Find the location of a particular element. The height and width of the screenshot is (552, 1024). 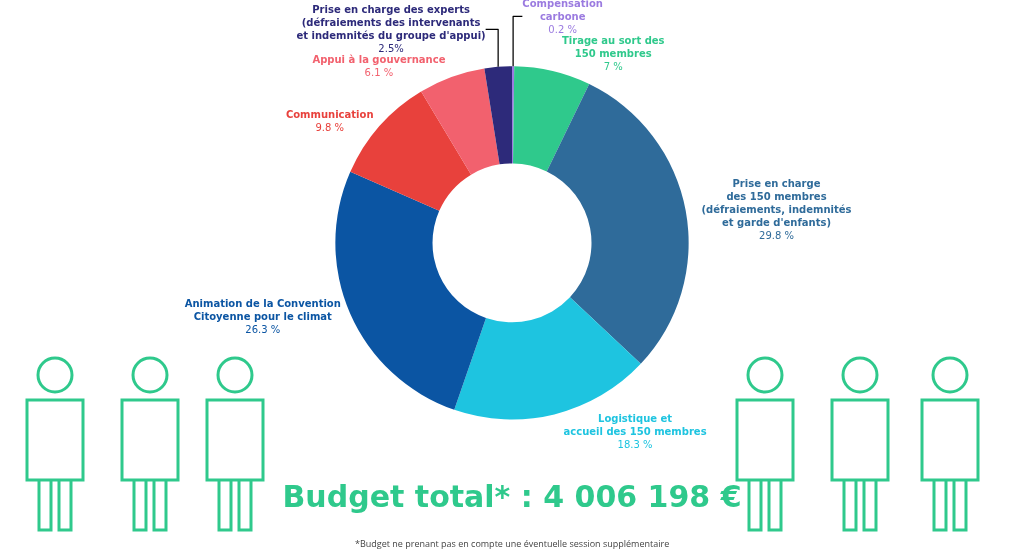

slice-label: Tirage au sort des 150 membres is located at coordinates (613, 46).